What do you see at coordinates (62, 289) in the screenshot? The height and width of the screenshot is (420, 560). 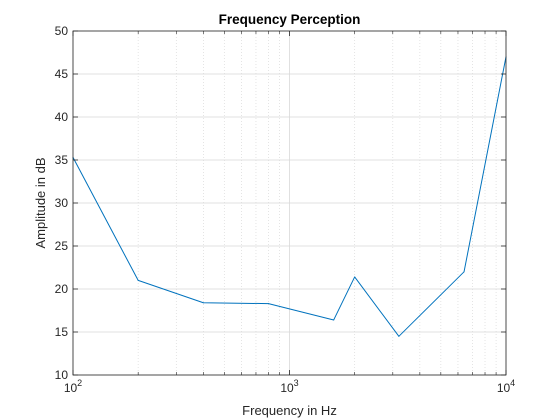 I see `y-tick-label: 20` at bounding box center [62, 289].